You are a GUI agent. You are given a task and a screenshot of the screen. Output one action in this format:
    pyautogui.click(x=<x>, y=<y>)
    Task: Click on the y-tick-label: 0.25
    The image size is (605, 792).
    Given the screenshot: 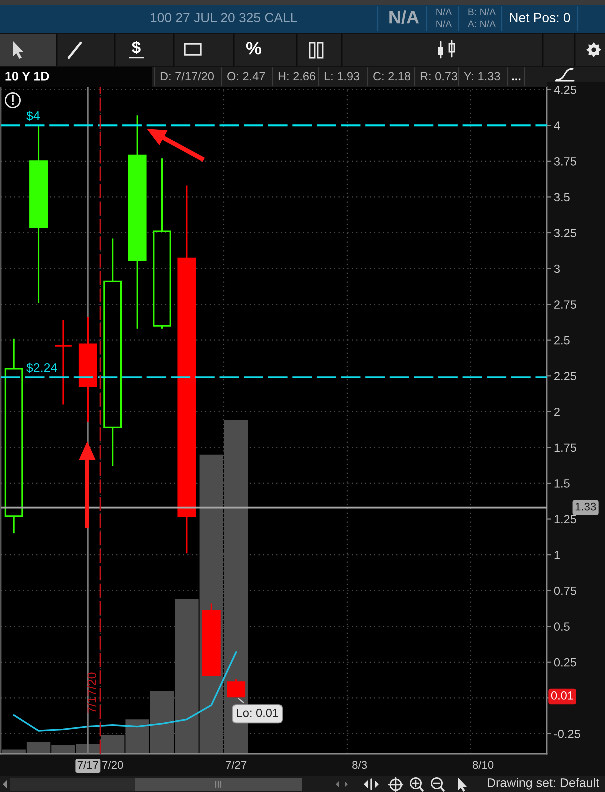 What is the action you would take?
    pyautogui.click(x=565, y=662)
    